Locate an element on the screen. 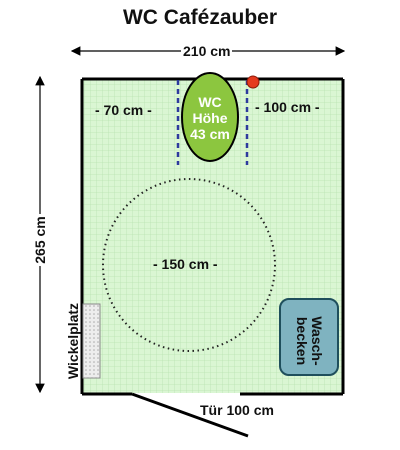 The width and height of the screenshot is (400, 450). width-label: 210 cm is located at coordinates (207, 51).